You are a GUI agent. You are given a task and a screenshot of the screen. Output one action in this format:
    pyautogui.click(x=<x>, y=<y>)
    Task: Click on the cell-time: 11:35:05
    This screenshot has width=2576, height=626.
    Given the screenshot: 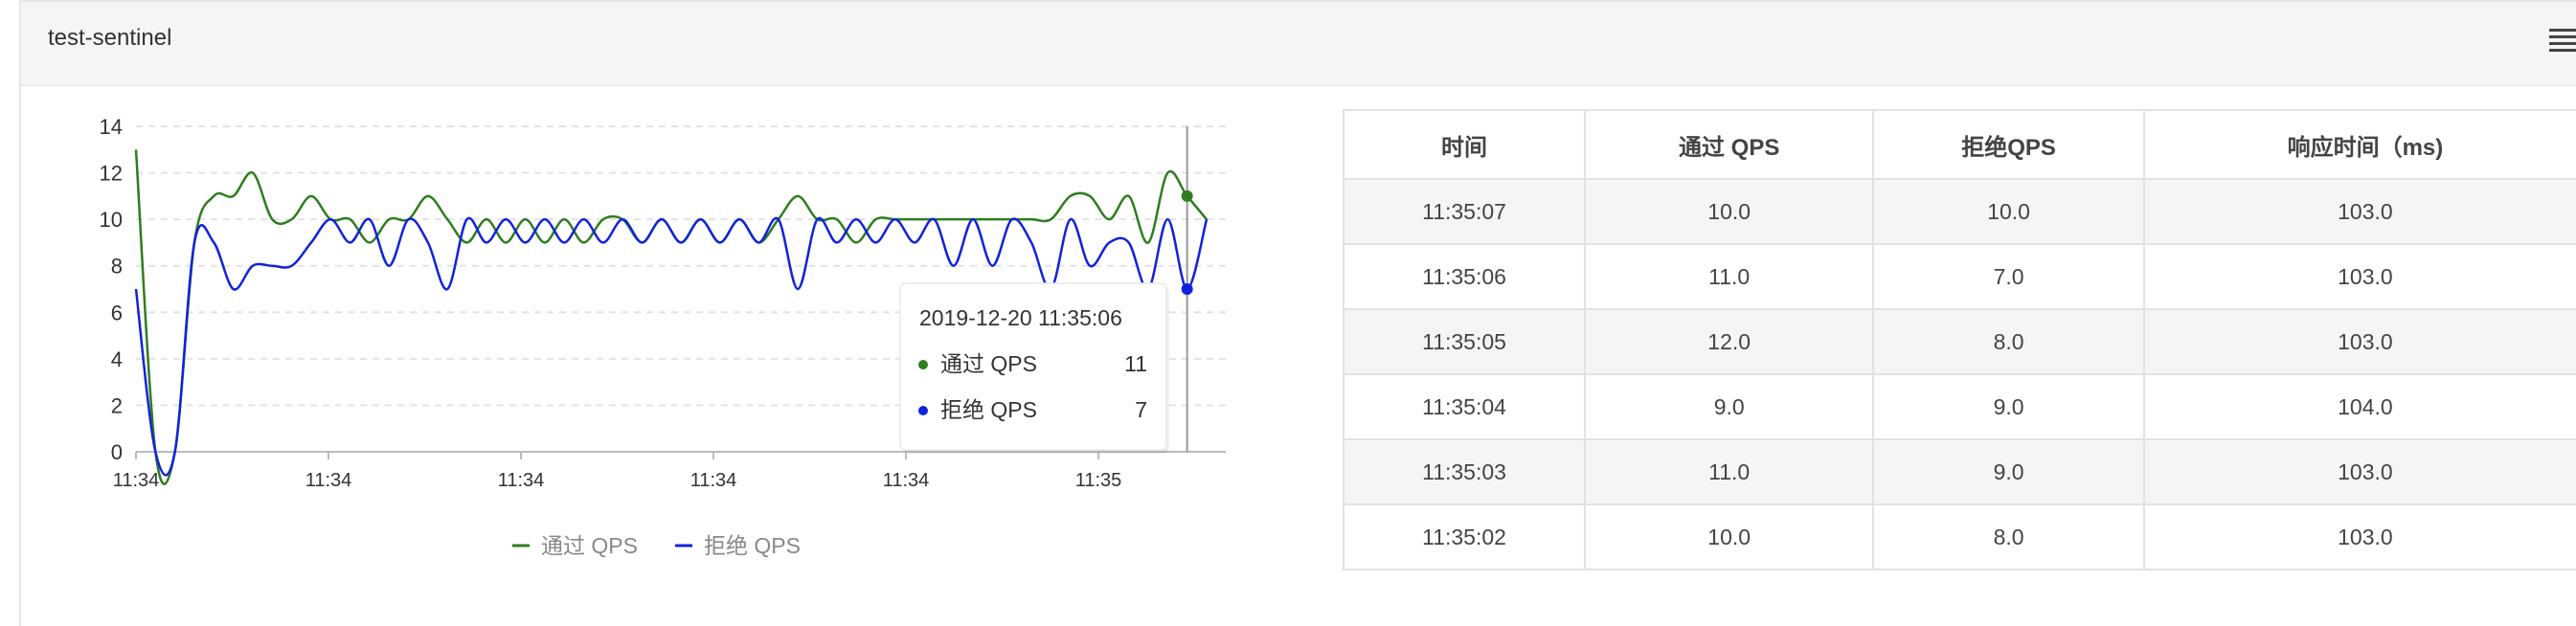 What is the action you would take?
    pyautogui.click(x=1464, y=341)
    